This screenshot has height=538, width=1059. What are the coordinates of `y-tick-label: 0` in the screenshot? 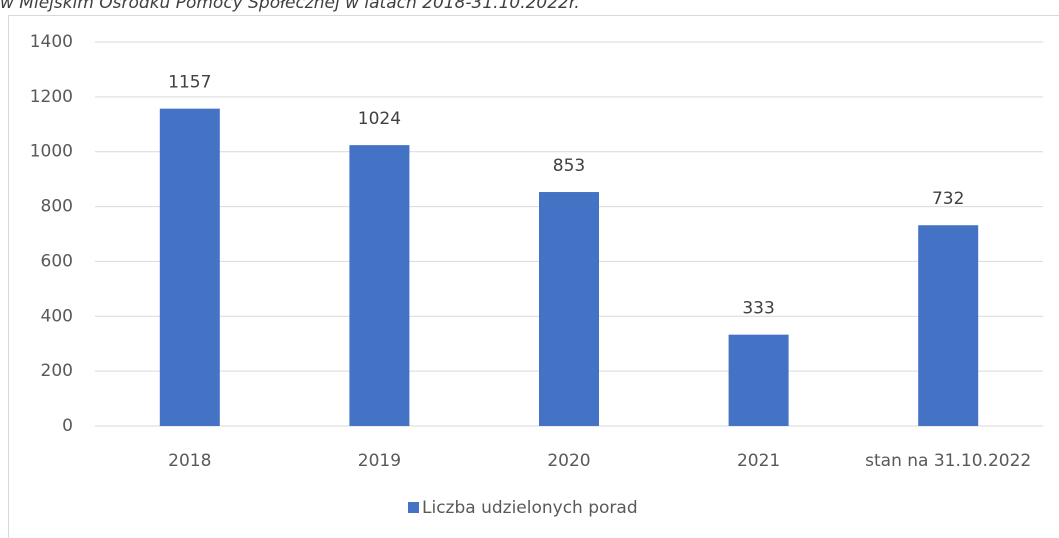 It's located at (67, 426).